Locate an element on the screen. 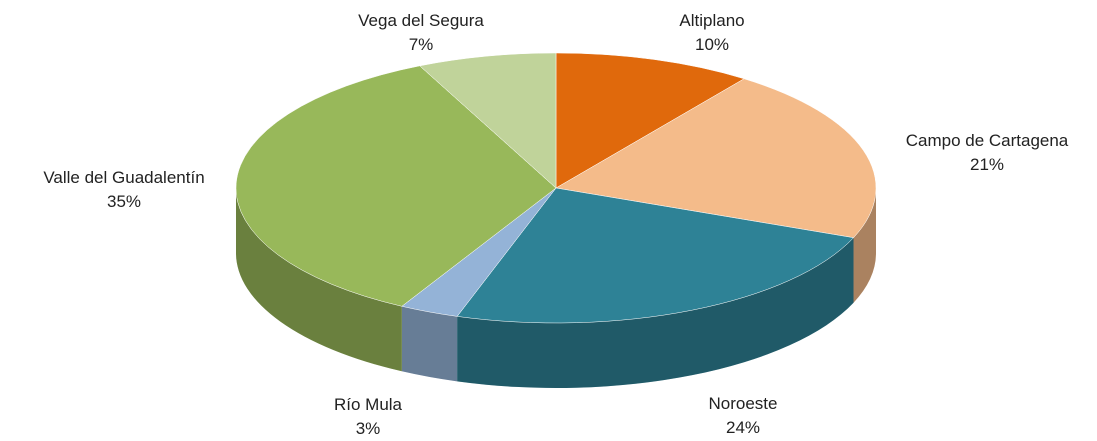 This screenshot has height=441, width=1097. slice-label: Noroeste is located at coordinates (743, 403).